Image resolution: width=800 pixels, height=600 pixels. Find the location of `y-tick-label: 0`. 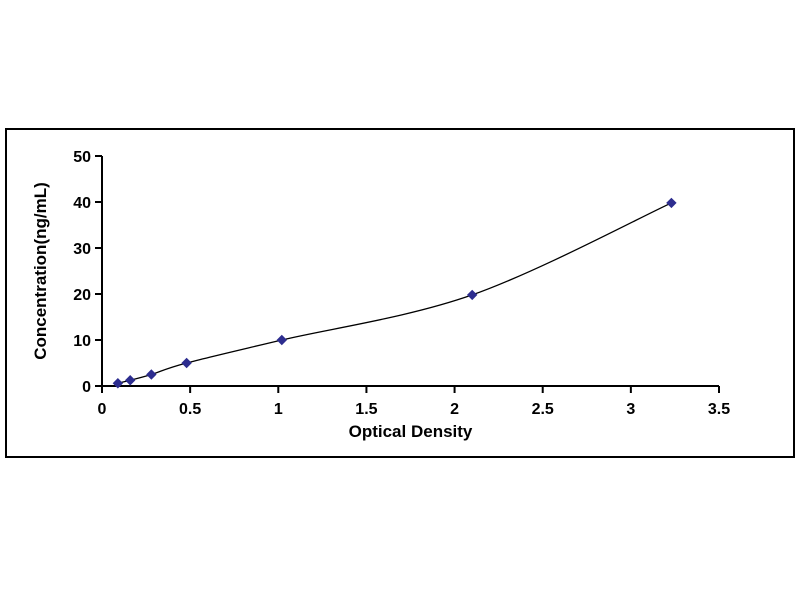

y-tick-label: 0 is located at coordinates (86, 387).